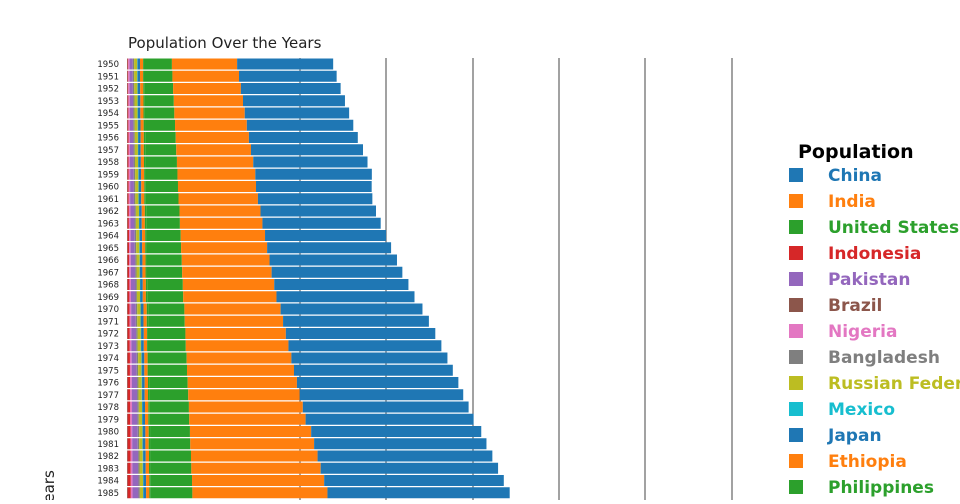 The image size is (960, 504). I want to click on bar-japan-1962, so click(140, 211).